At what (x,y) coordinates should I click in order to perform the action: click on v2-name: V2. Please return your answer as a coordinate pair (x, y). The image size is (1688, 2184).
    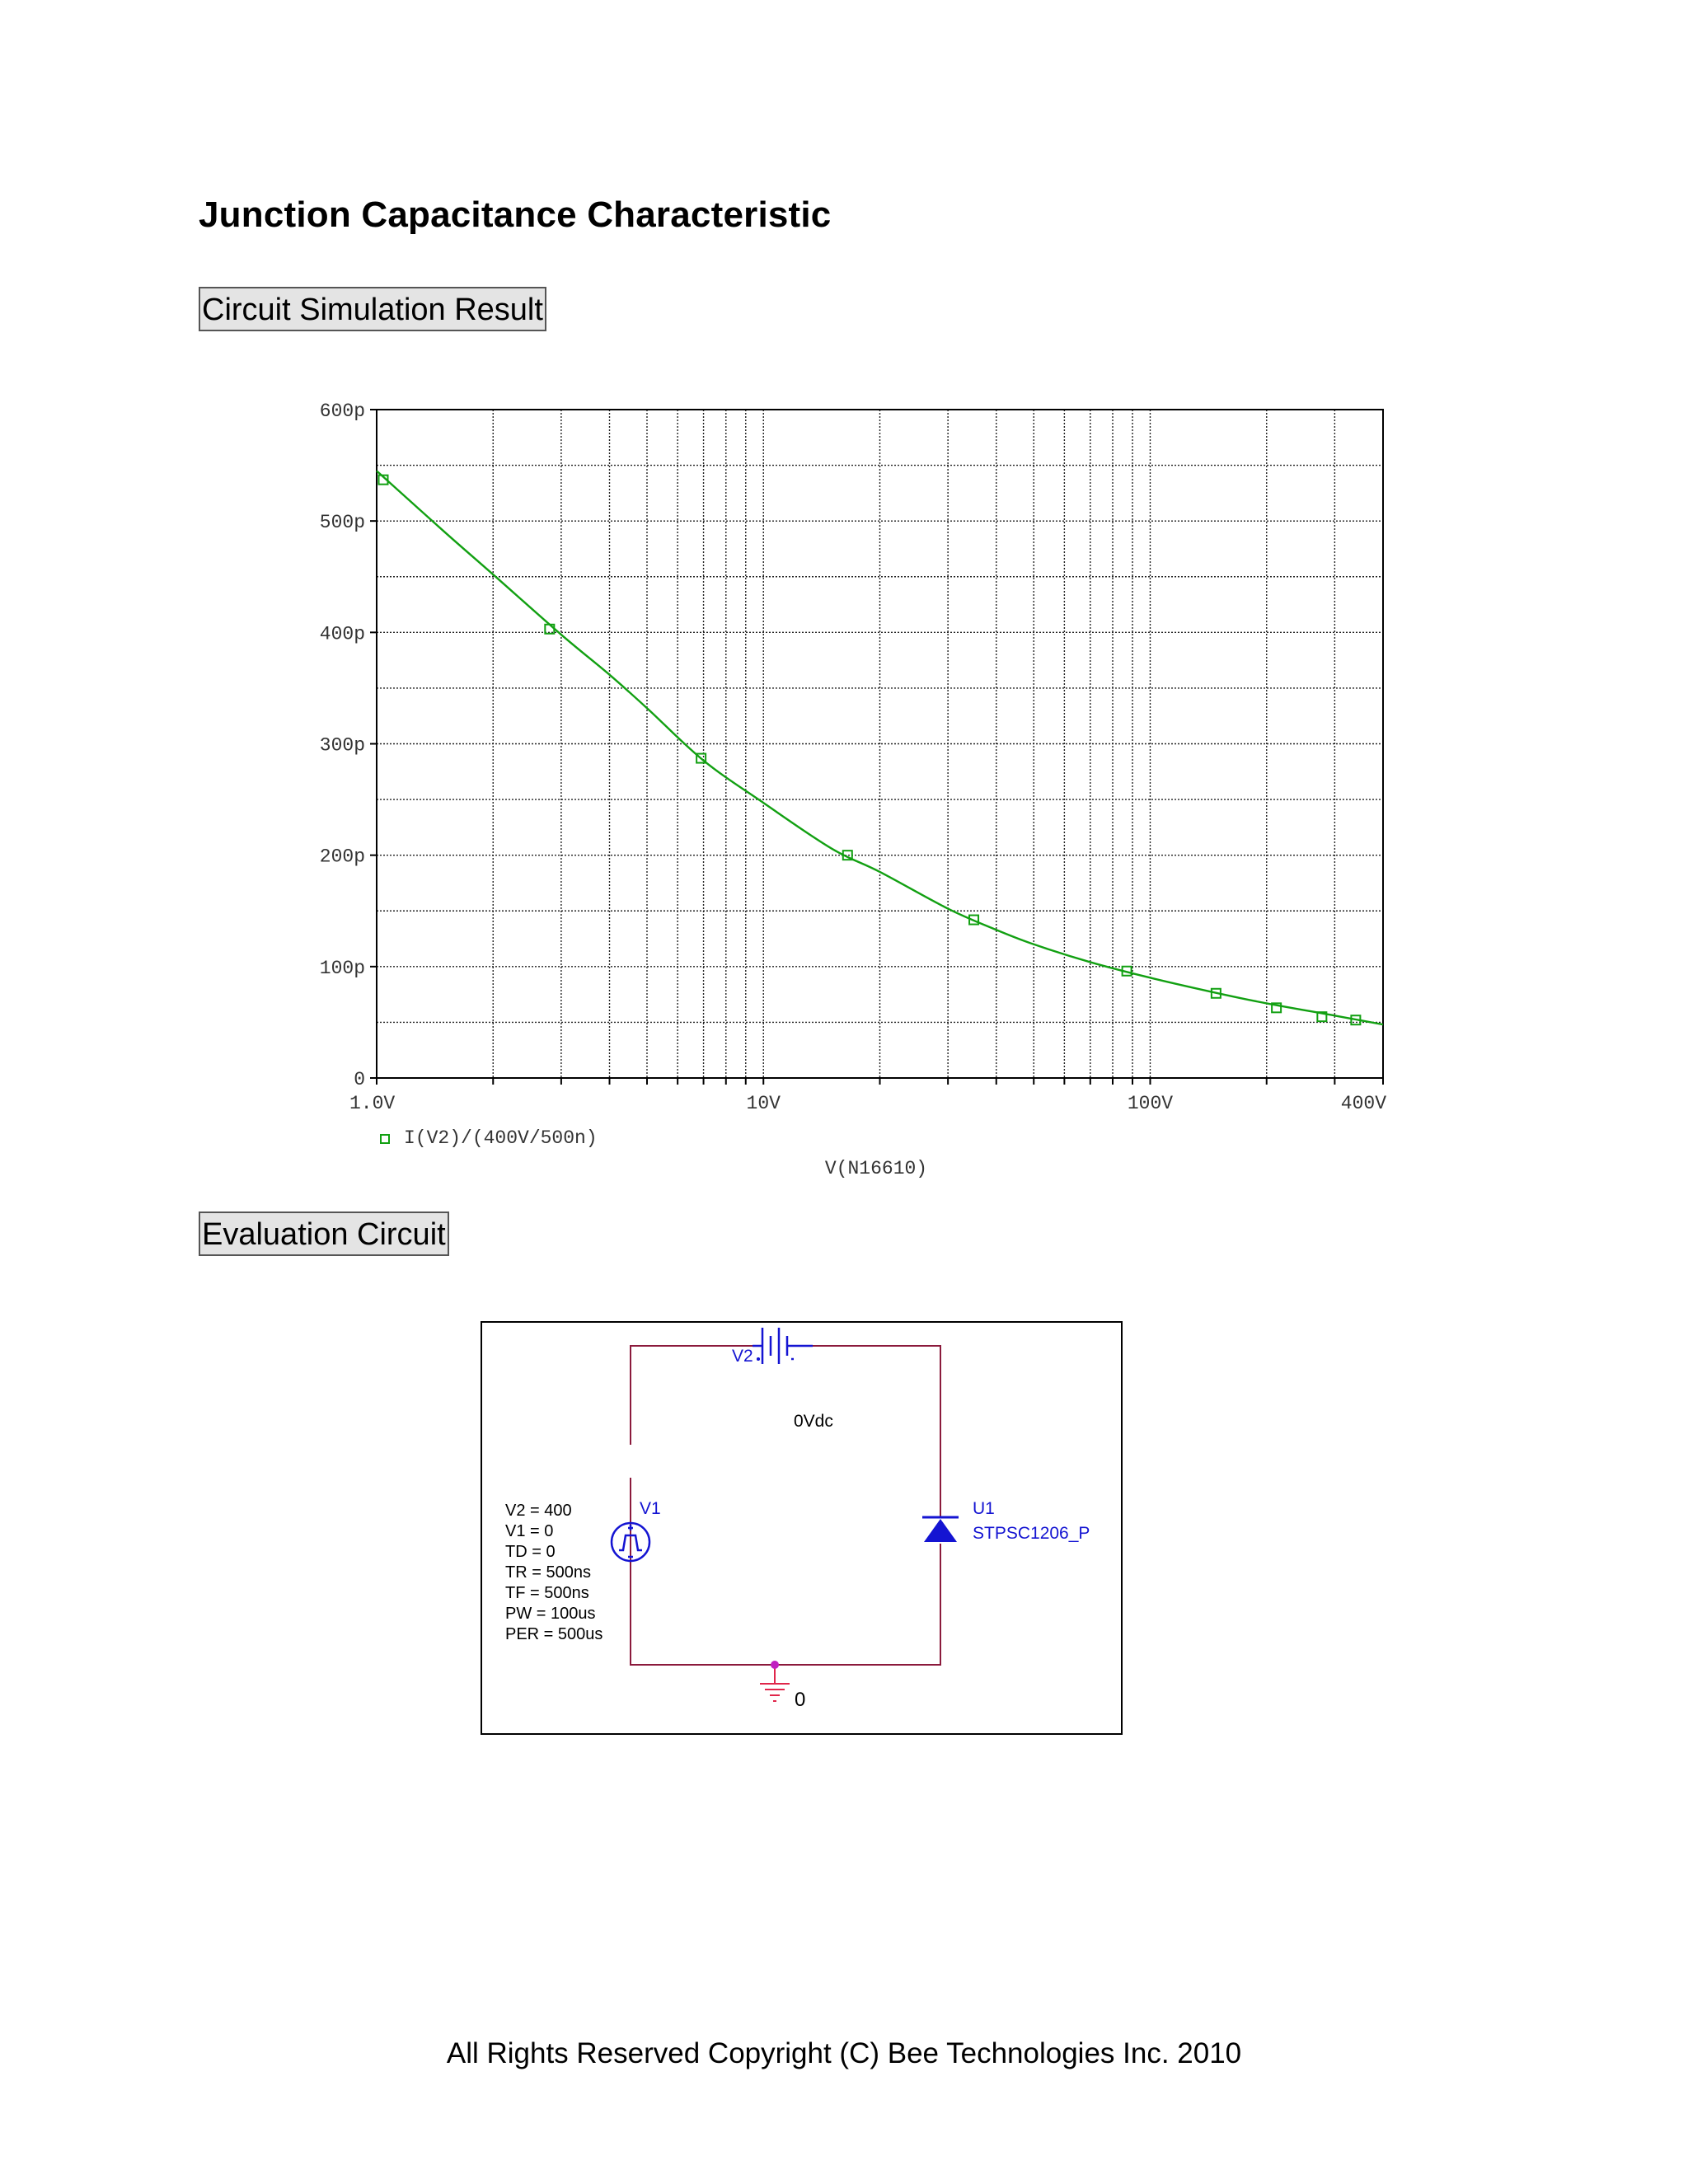
    Looking at the image, I should click on (742, 1356).